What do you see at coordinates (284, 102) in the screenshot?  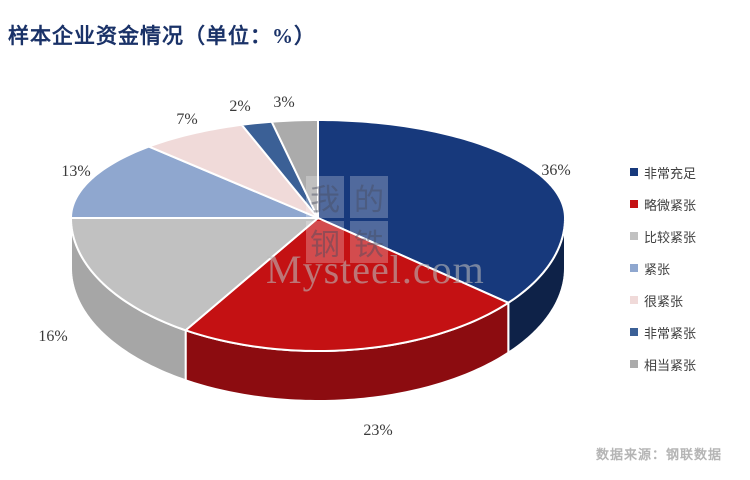 I see `slice-label: 3%` at bounding box center [284, 102].